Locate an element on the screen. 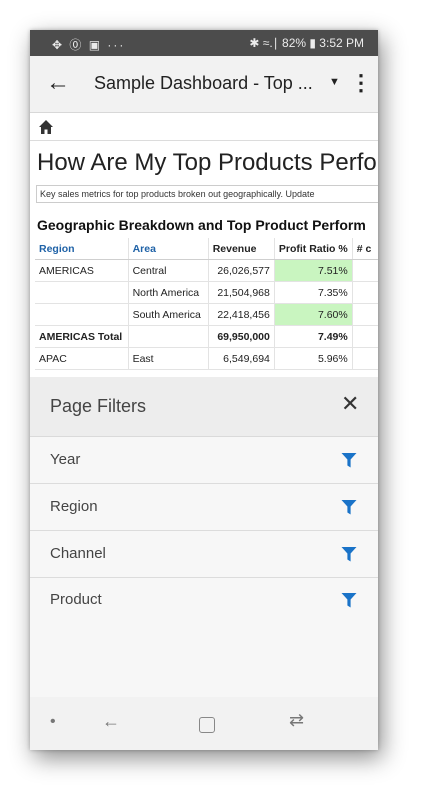 The width and height of the screenshot is (434, 810). table-row: North America 21,504,968 7.35% is located at coordinates (206, 292).